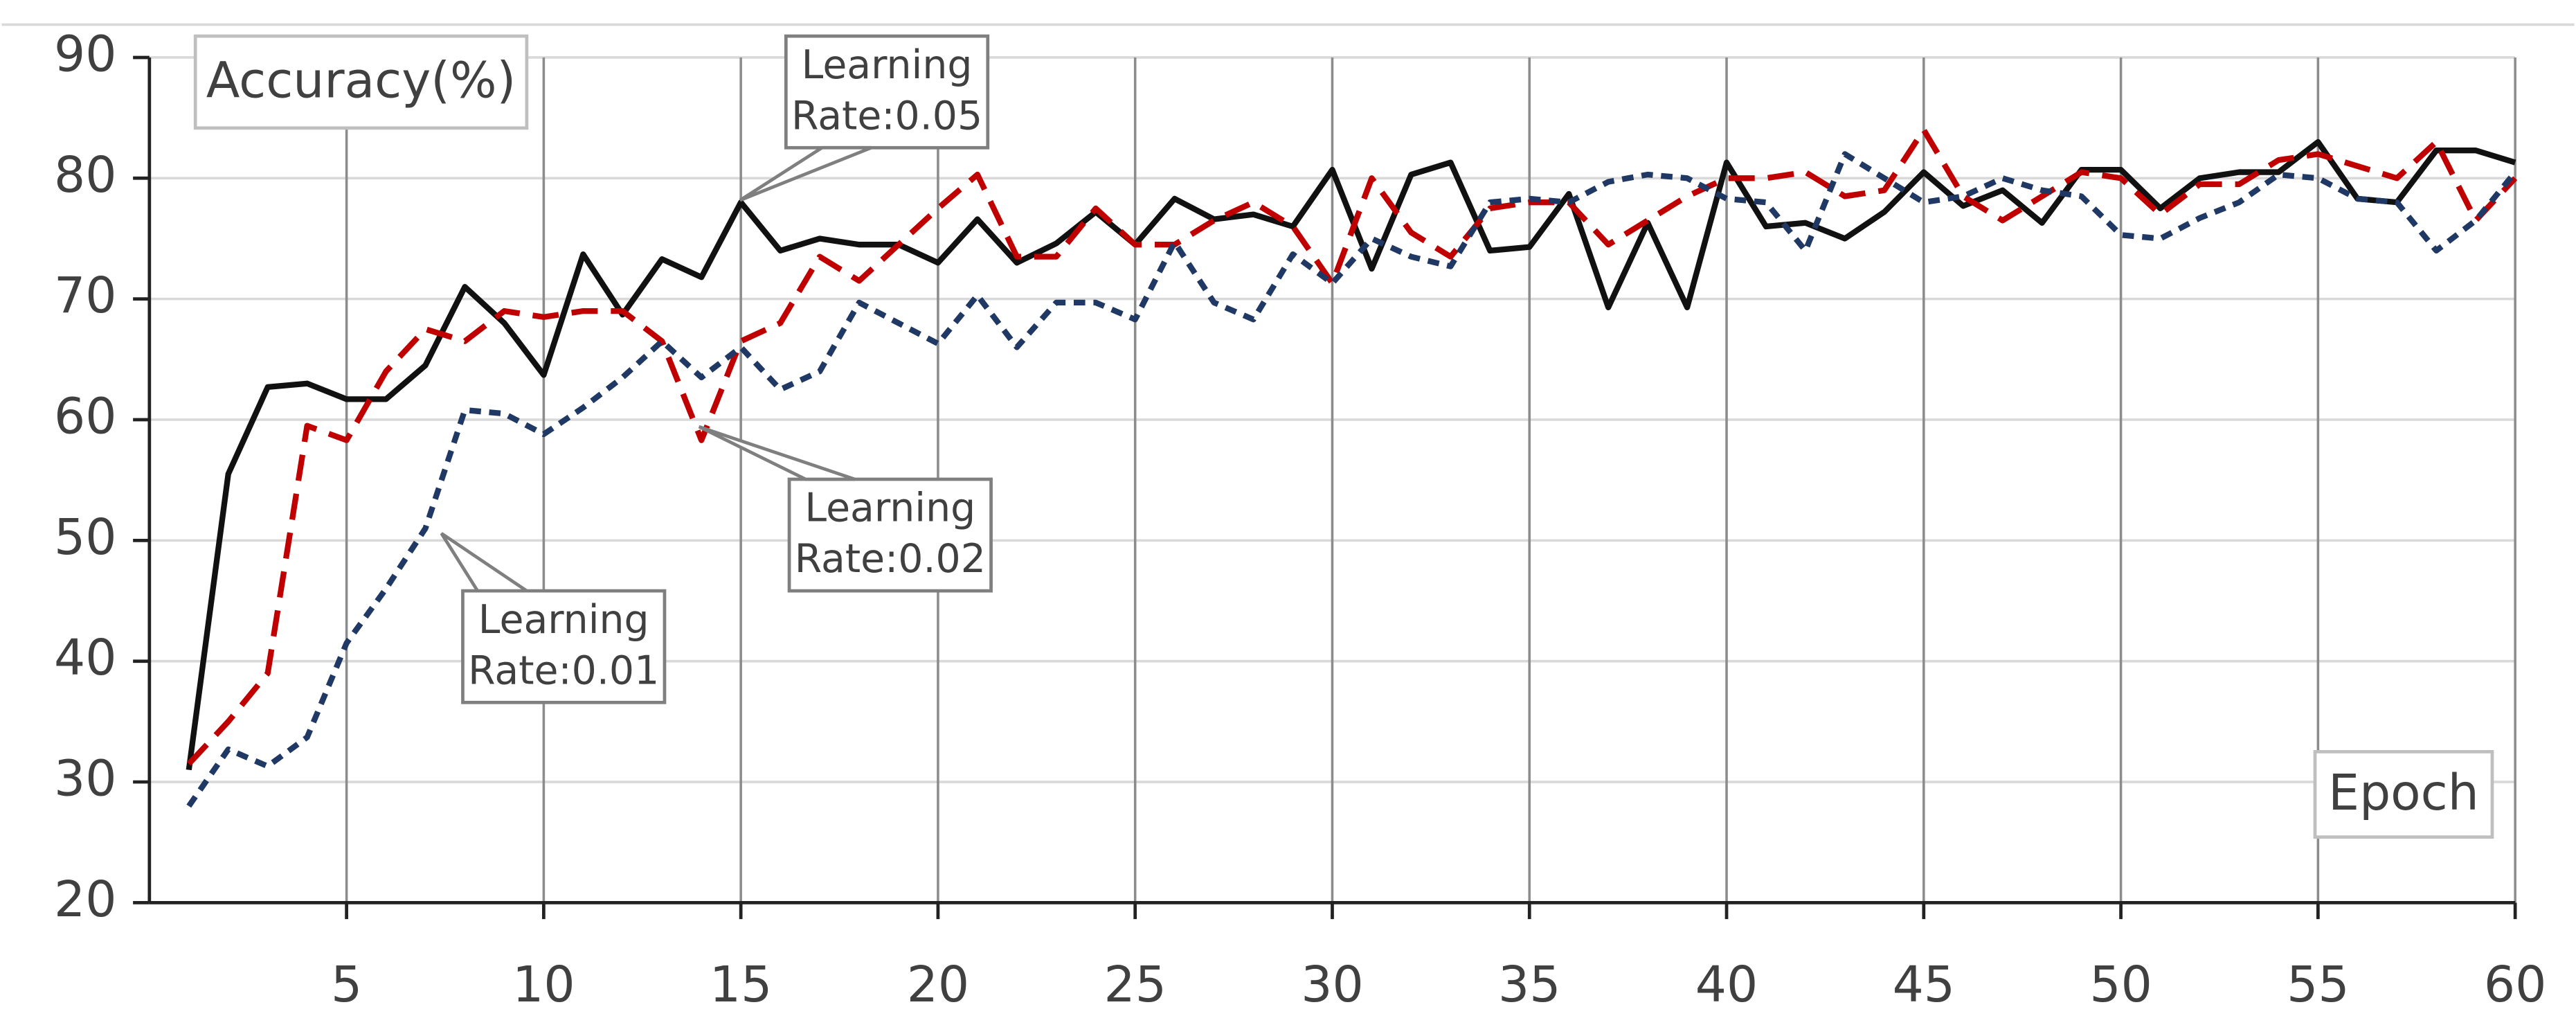  What do you see at coordinates (85, 53) in the screenshot?
I see `y-tick-label: 90` at bounding box center [85, 53].